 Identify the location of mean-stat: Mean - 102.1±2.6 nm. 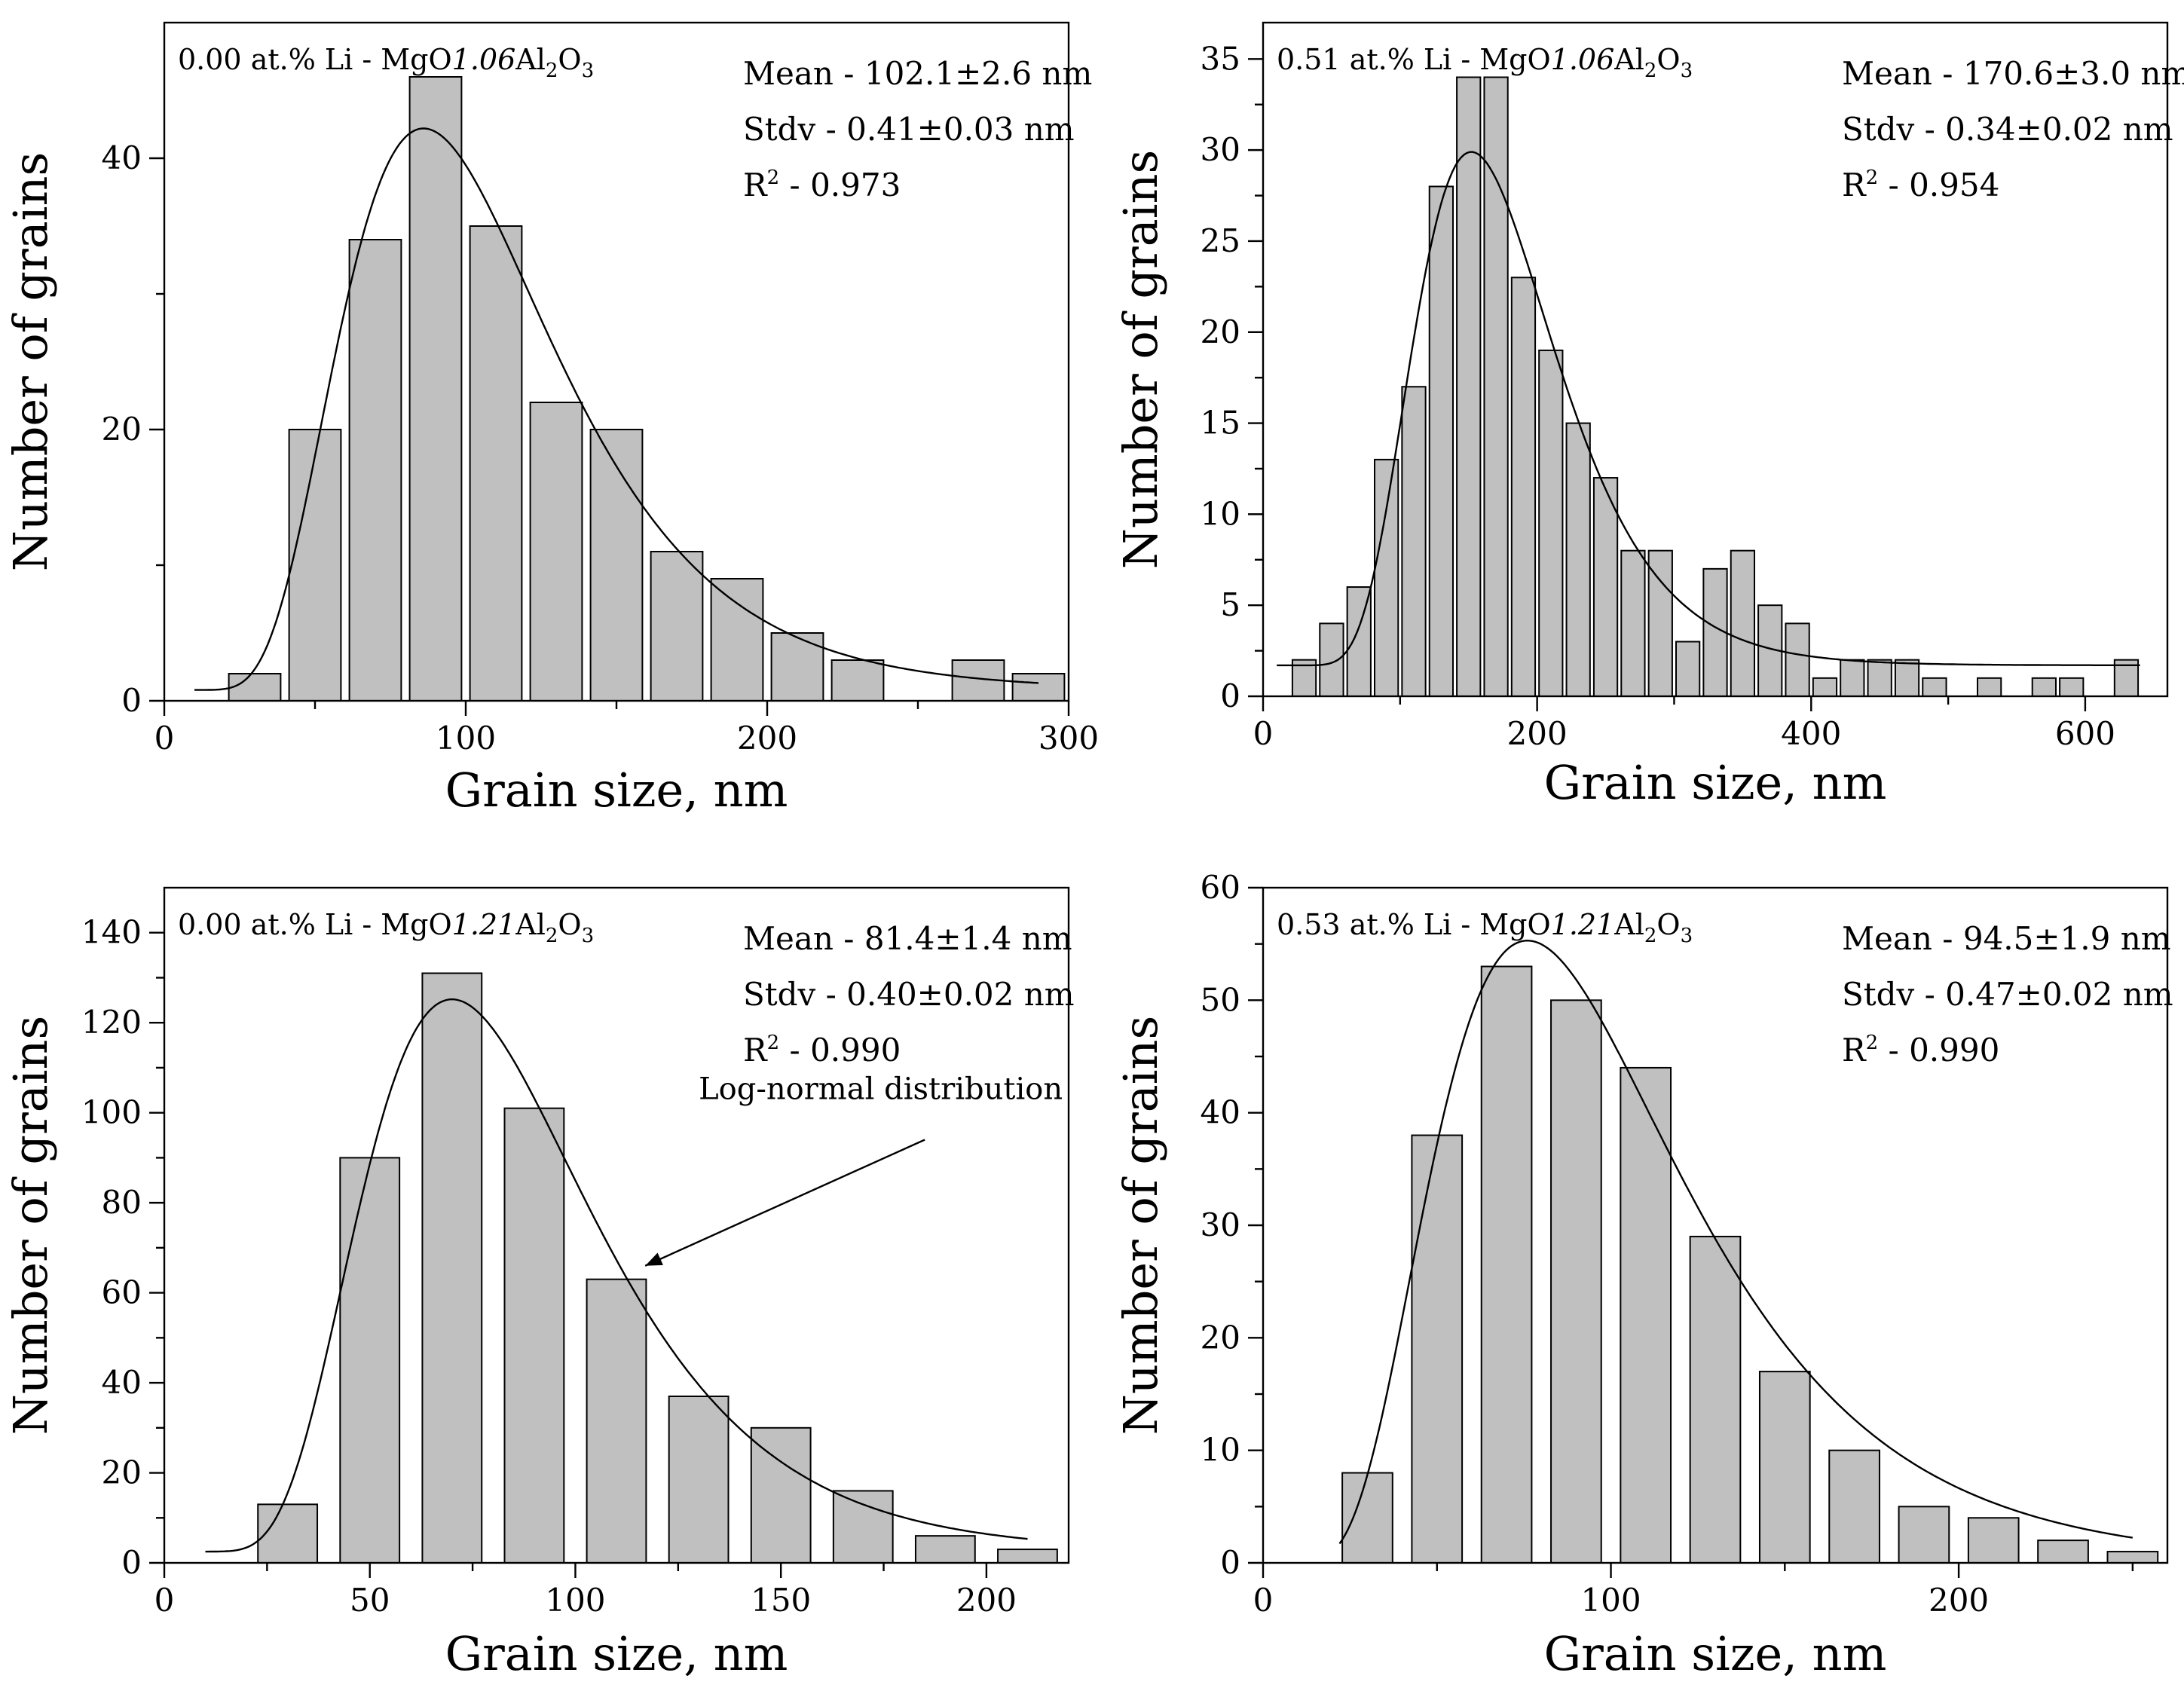
(917, 73).